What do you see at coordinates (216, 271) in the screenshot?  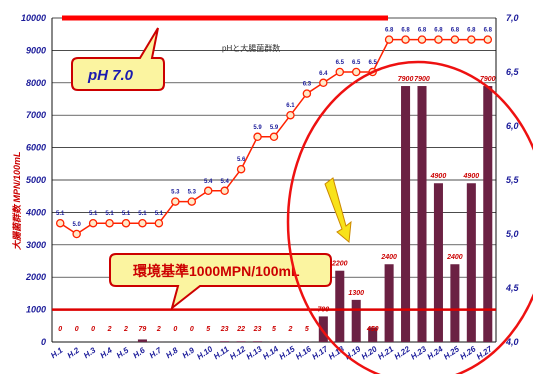 I see `standard-callout-label: 環境基準1000MPN/100mL` at bounding box center [216, 271].